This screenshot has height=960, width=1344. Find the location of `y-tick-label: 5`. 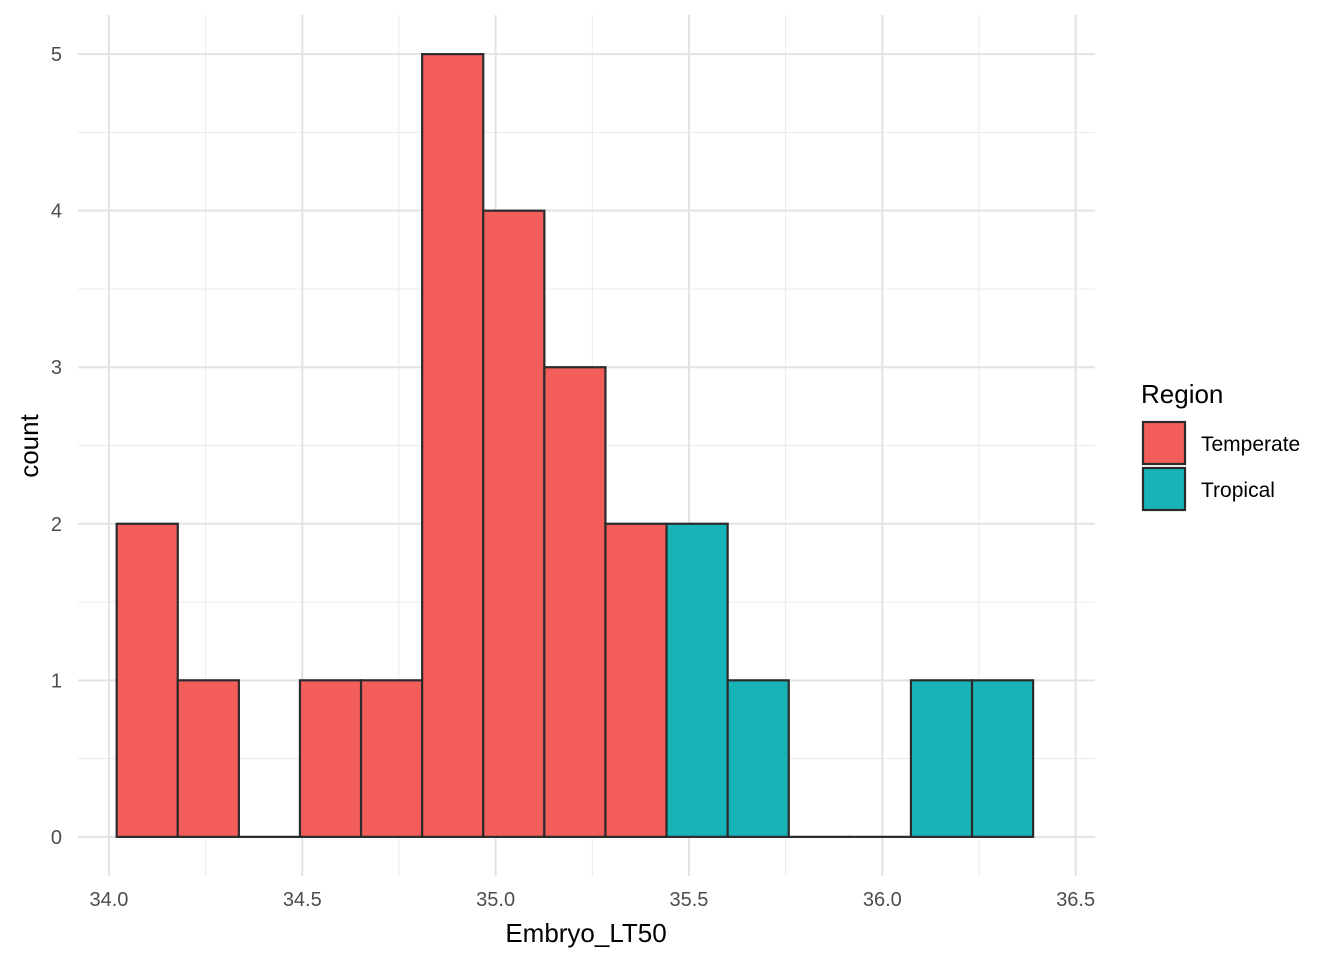

y-tick-label: 5 is located at coordinates (56, 55).